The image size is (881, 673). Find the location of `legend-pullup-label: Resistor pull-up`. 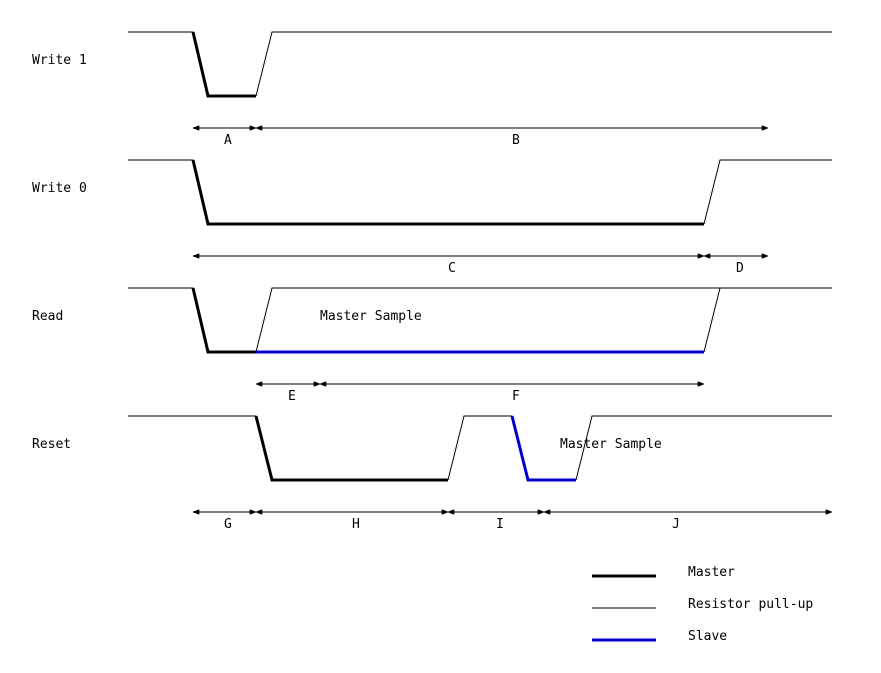

legend-pullup-label: Resistor pull-up is located at coordinates (750, 604).